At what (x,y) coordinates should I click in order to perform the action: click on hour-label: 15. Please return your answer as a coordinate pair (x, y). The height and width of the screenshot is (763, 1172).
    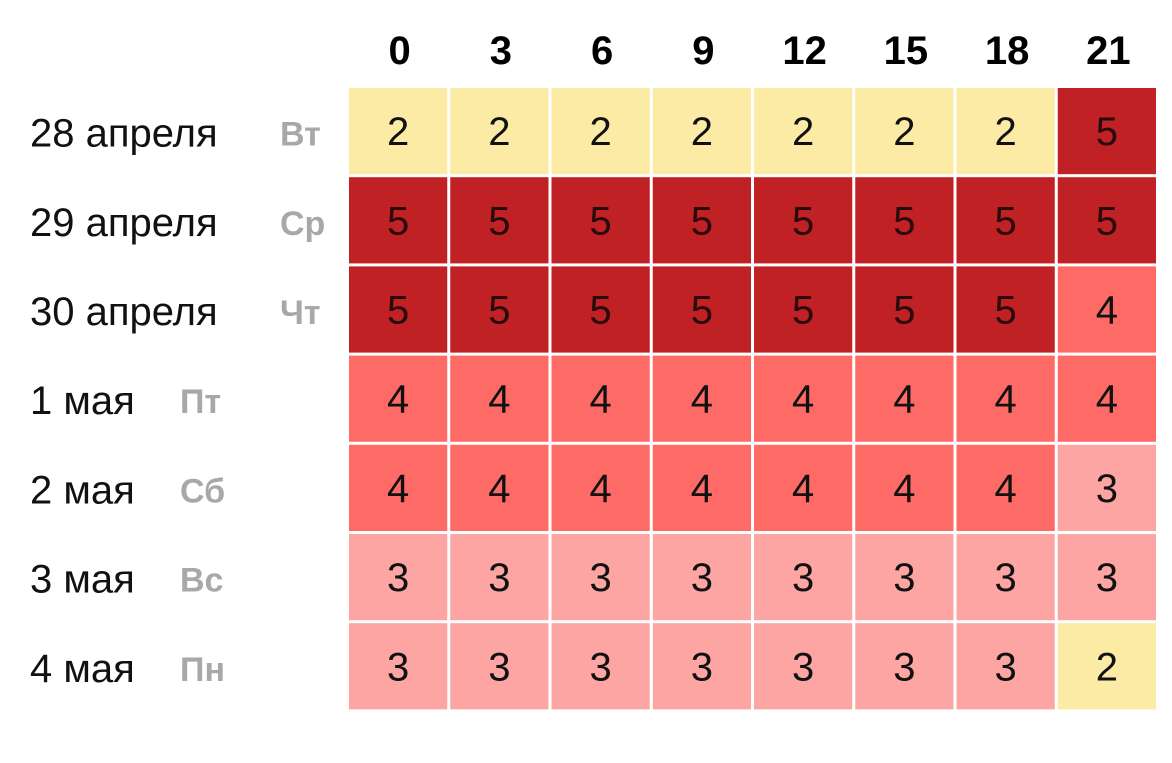
    Looking at the image, I should click on (906, 51).